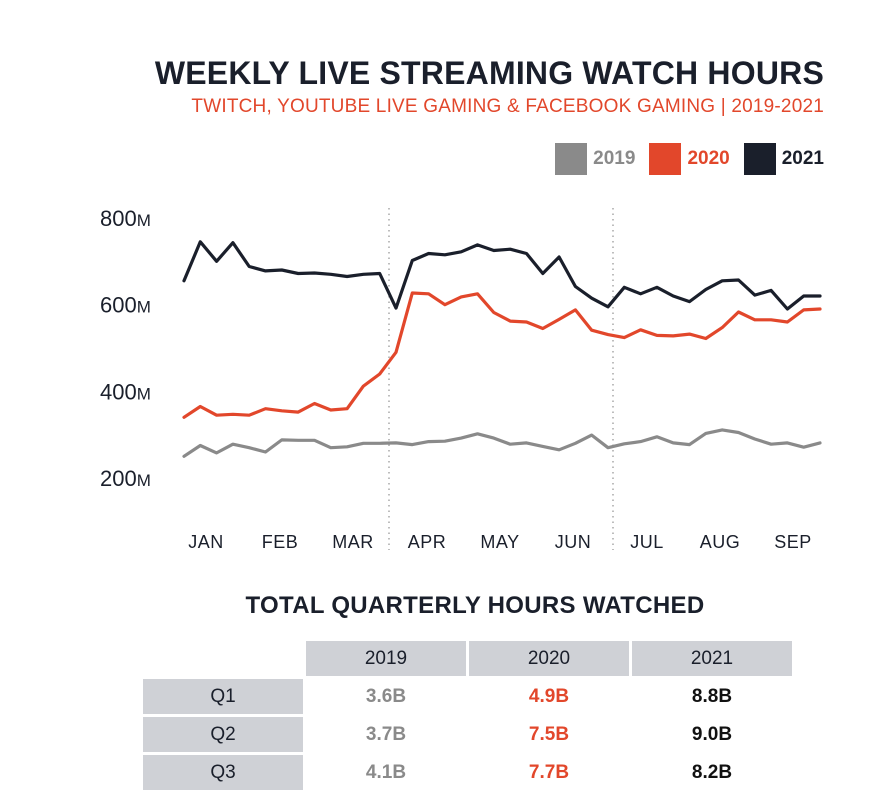  I want to click on legend-item-2019: 2019, so click(595, 159).